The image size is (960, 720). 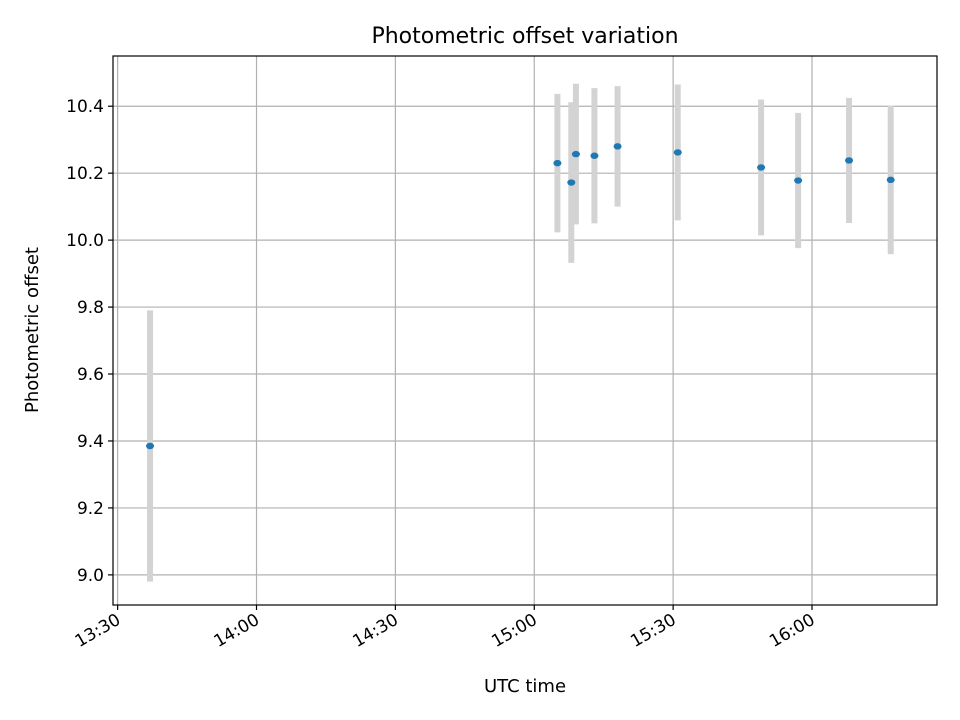 I want to click on x-tick-label: 13:30, so click(x=98, y=631).